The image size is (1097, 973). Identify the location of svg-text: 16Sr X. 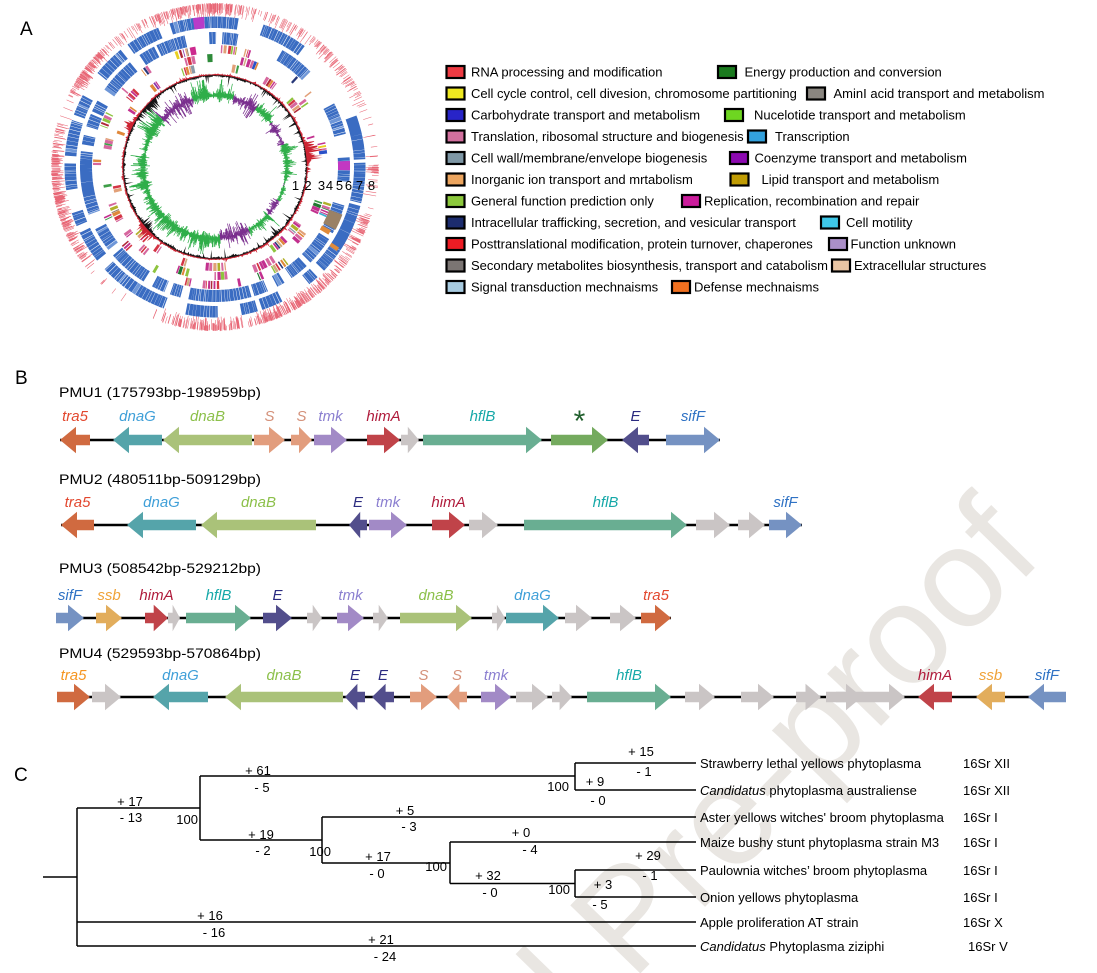
(983, 922).